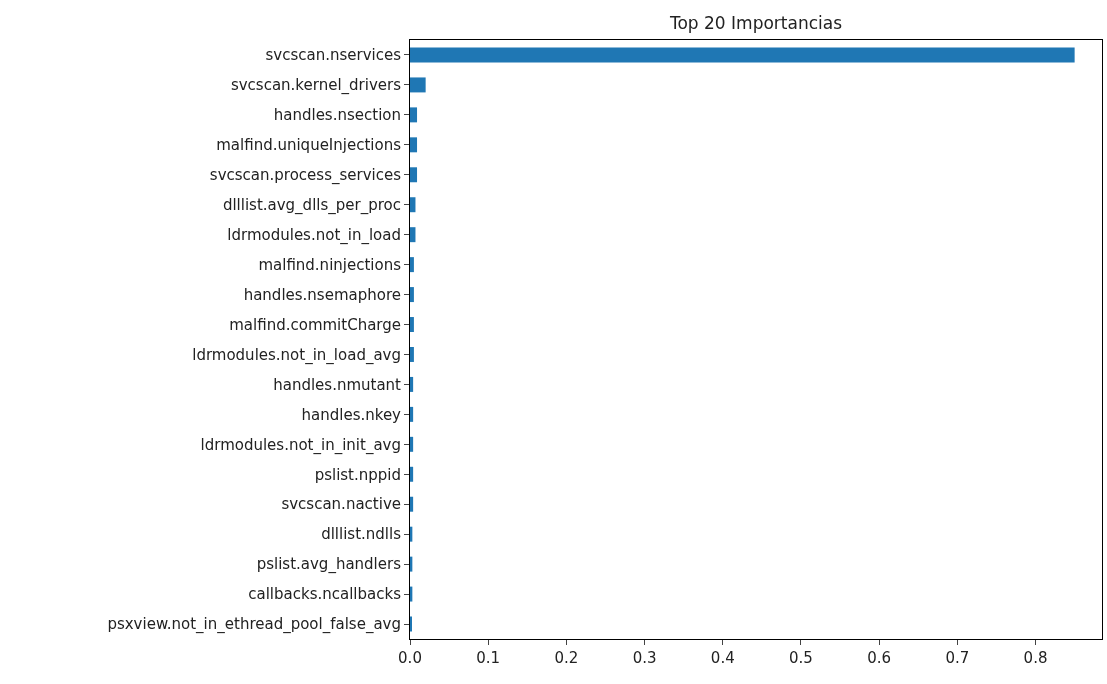 This screenshot has width=1107, height=684. I want to click on y-tick-label: handles.nkey, so click(351, 414).